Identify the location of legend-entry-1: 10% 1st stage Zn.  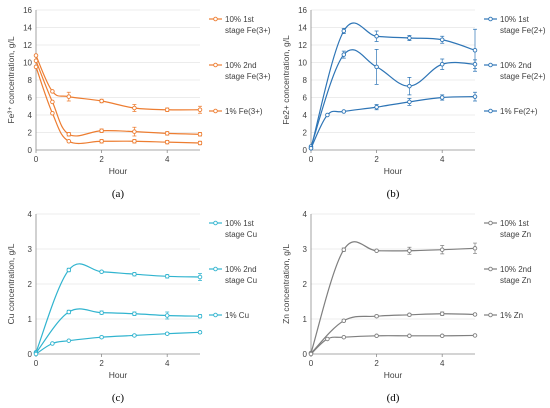
(507, 229).